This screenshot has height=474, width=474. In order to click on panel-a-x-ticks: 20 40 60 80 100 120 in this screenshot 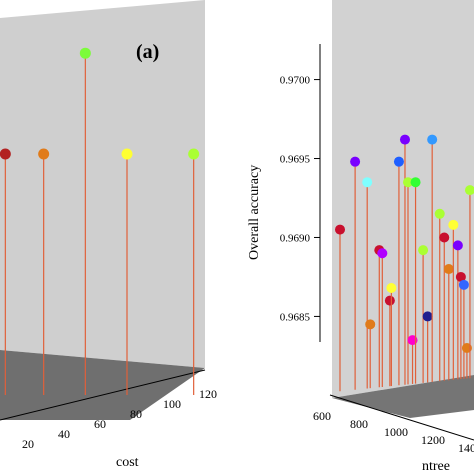, I will do `click(119, 419)`.